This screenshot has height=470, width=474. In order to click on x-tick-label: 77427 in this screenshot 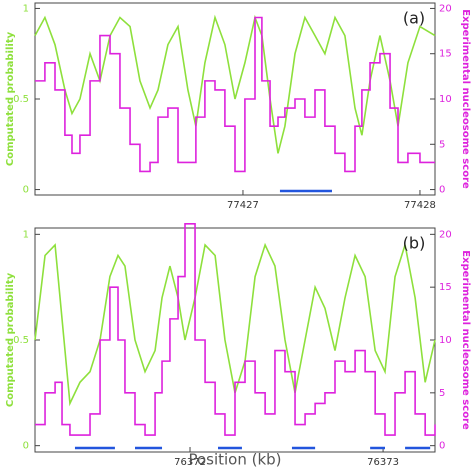, I will do `click(243, 205)`.